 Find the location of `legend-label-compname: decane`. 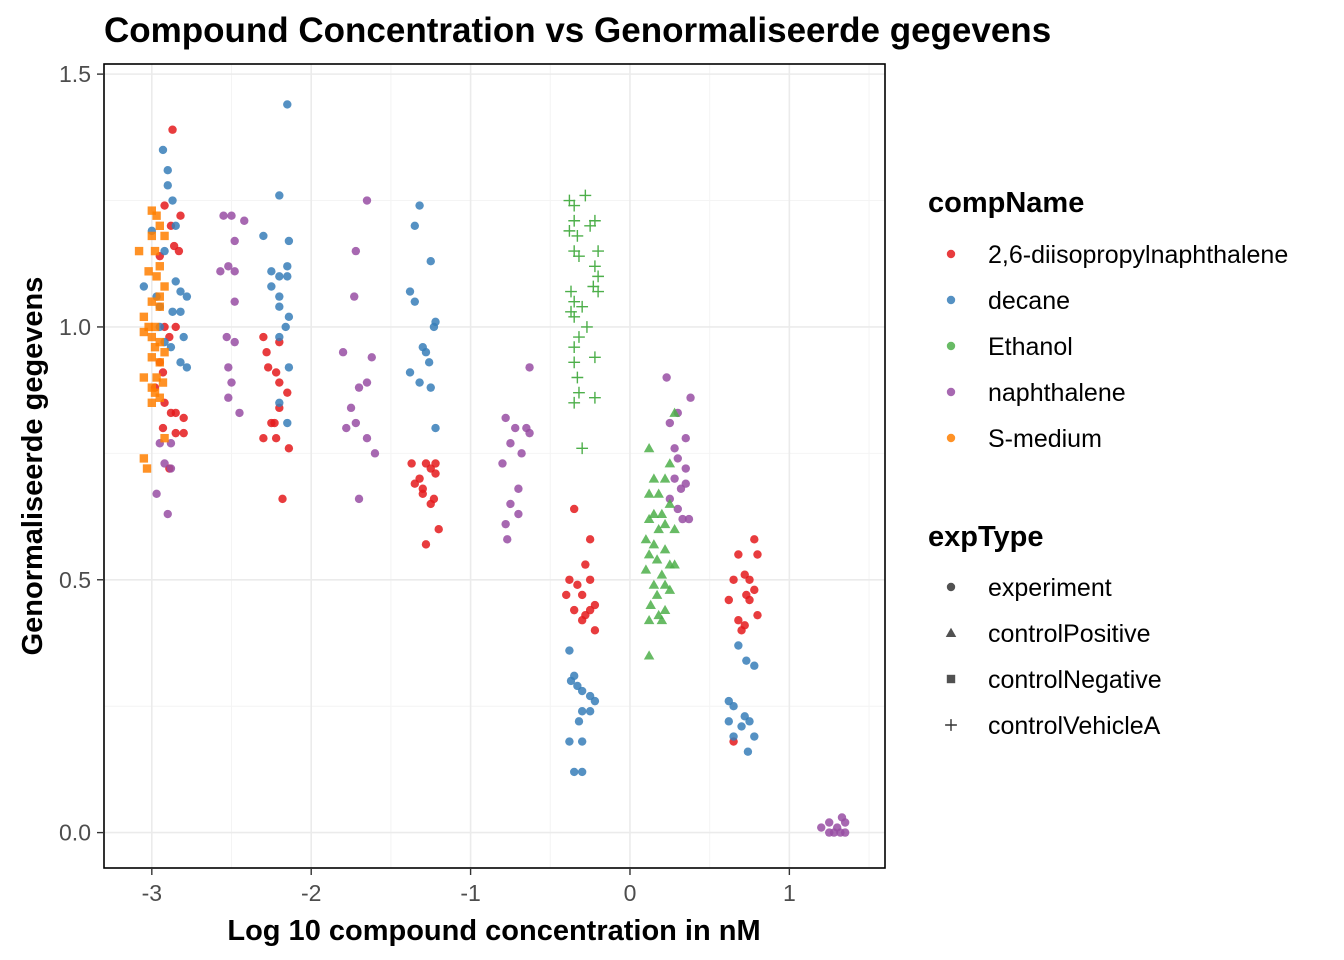

legend-label-compname: decane is located at coordinates (1029, 301).